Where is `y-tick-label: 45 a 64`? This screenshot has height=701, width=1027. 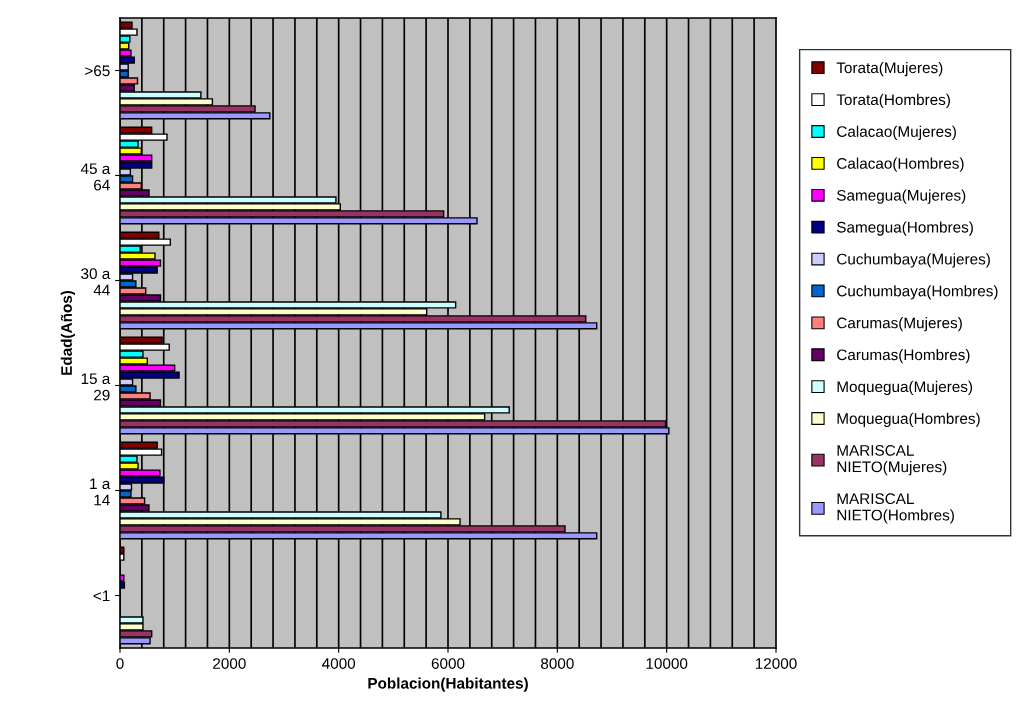 y-tick-label: 45 a 64 is located at coordinates (95, 177).